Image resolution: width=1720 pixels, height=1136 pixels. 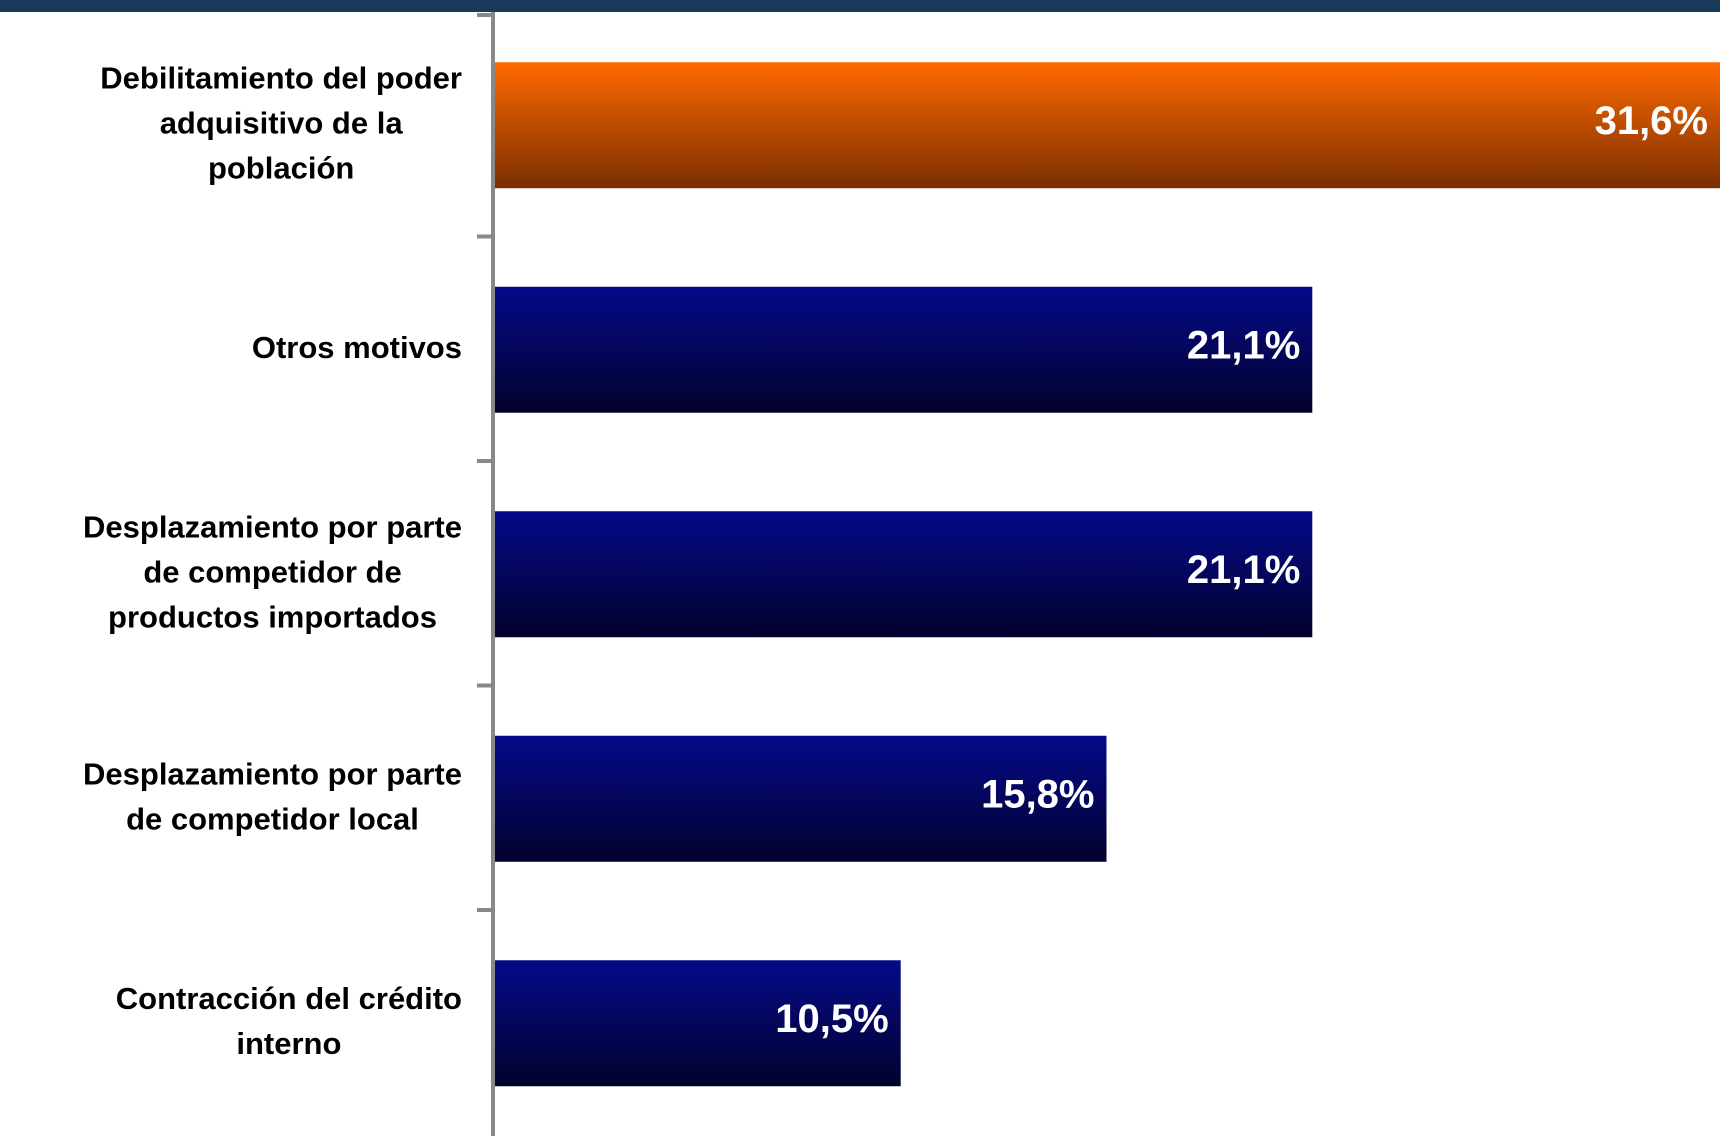 What do you see at coordinates (289, 1021) in the screenshot?
I see `category-label-5: Contracción del crédito interno` at bounding box center [289, 1021].